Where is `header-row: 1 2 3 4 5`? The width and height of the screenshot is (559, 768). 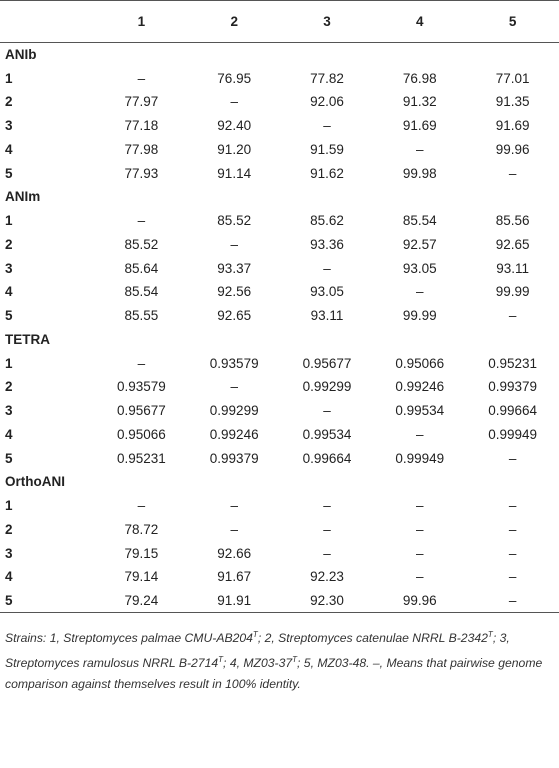 header-row: 1 2 3 4 5 is located at coordinates (279, 21).